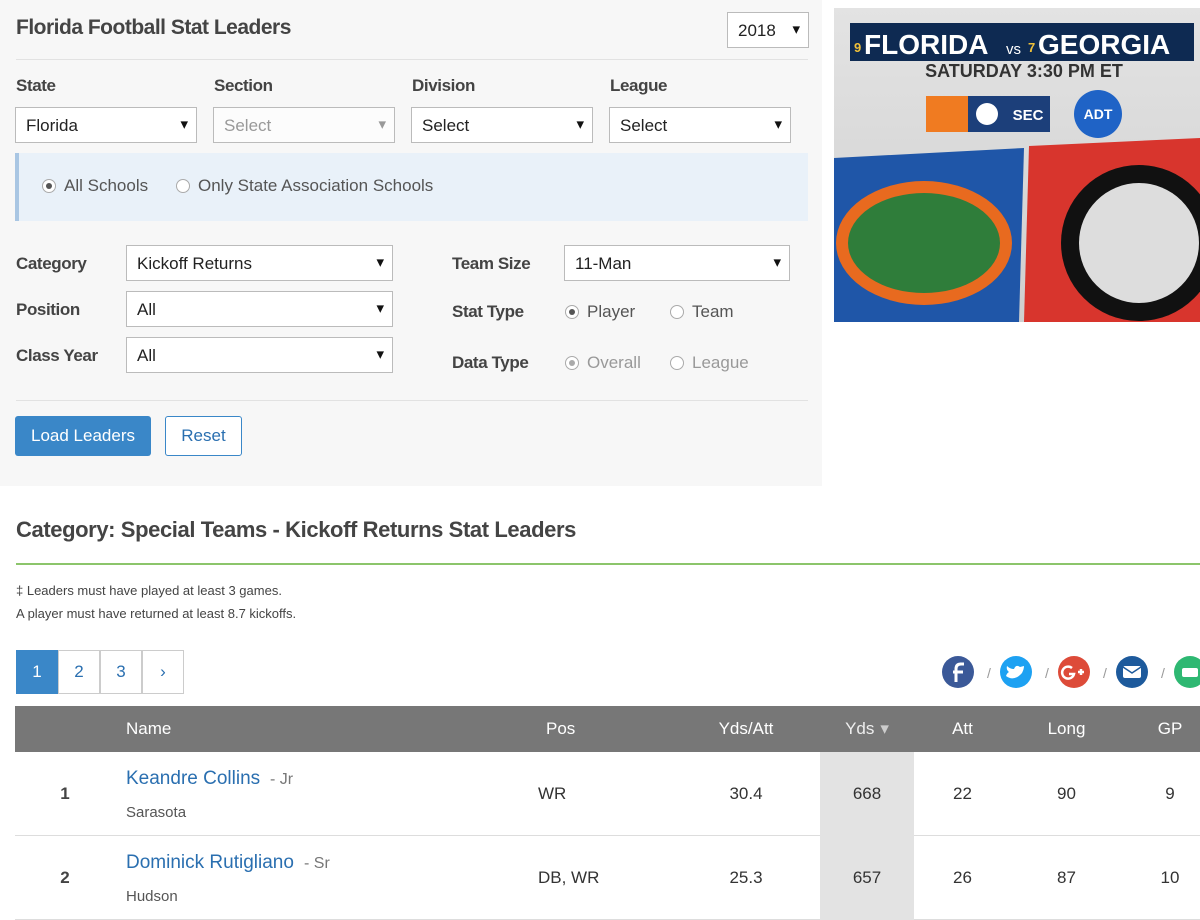 The width and height of the screenshot is (1200, 920). What do you see at coordinates (106, 125) in the screenshot?
I see `filter-select: Florida` at bounding box center [106, 125].